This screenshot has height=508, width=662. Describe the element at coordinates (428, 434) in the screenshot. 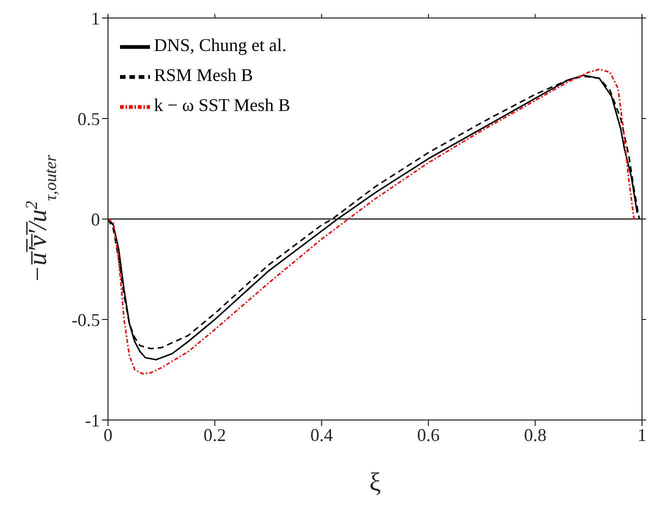

I see `x-tick-label: 0.6` at that location.